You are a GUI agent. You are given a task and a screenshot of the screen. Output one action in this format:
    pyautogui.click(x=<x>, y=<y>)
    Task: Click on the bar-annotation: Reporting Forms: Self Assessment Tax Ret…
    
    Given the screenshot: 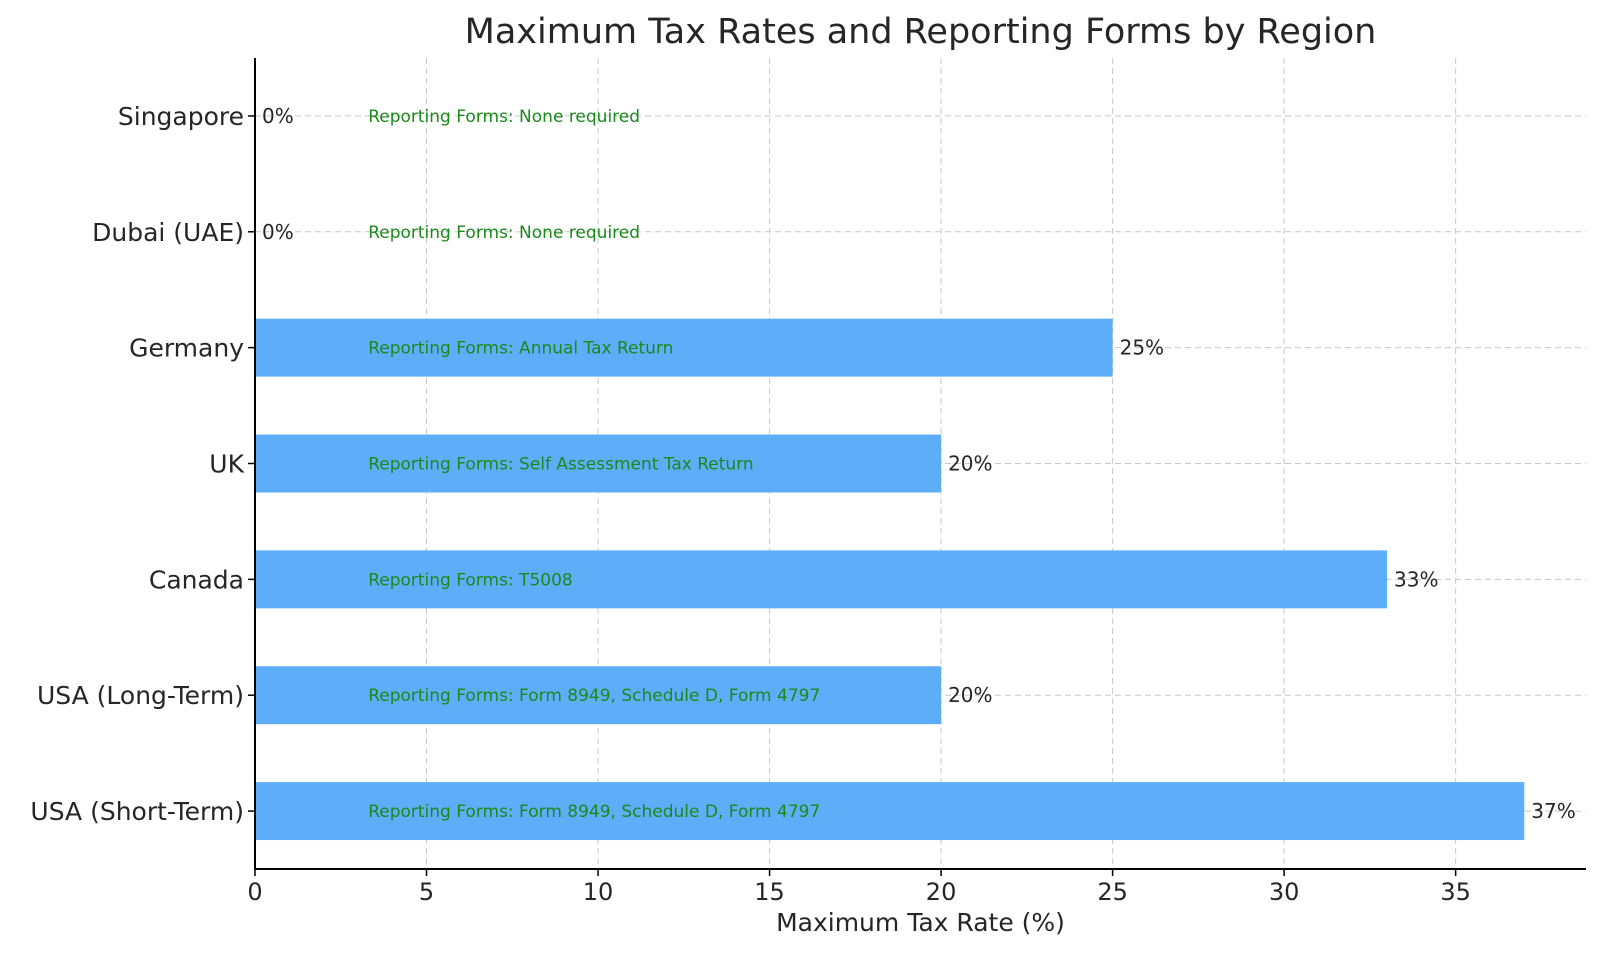 What is the action you would take?
    pyautogui.click(x=560, y=465)
    